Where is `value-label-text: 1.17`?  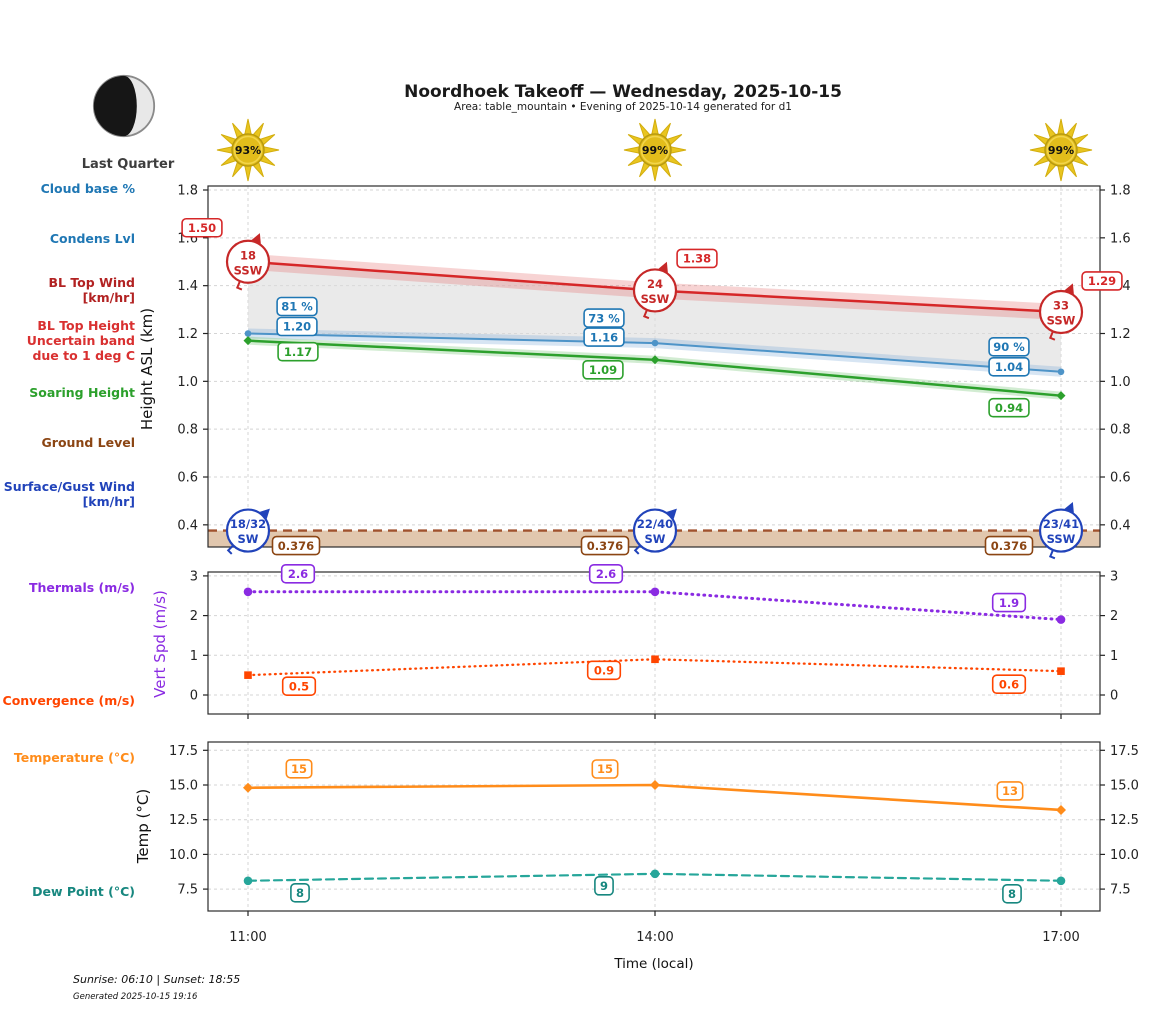 value-label-text: 1.17 is located at coordinates (298, 352).